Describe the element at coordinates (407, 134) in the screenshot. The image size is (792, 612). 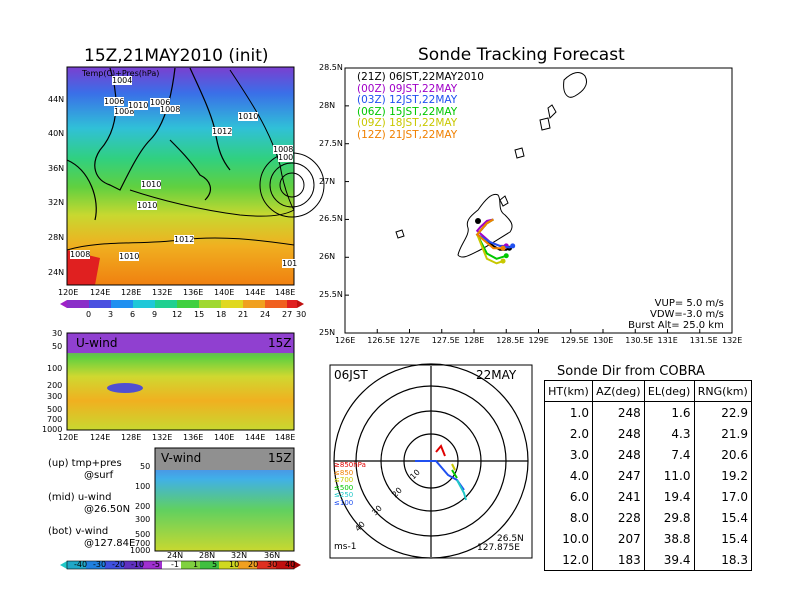
I see `legend-series: (12Z) 21JST,22MAY` at that location.